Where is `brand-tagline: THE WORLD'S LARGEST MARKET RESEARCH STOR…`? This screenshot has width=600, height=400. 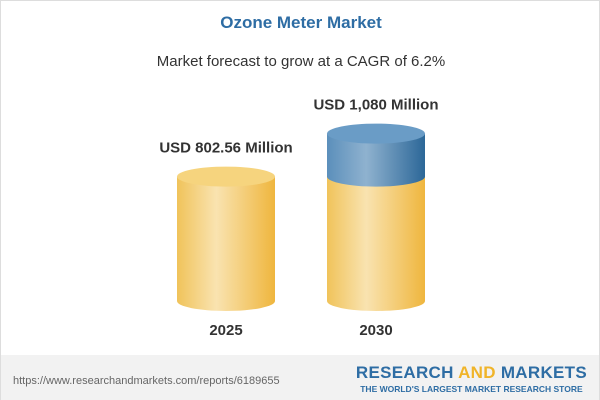
brand-tagline: THE WORLD'S LARGEST MARKET RESEARCH STOR… is located at coordinates (471, 389).